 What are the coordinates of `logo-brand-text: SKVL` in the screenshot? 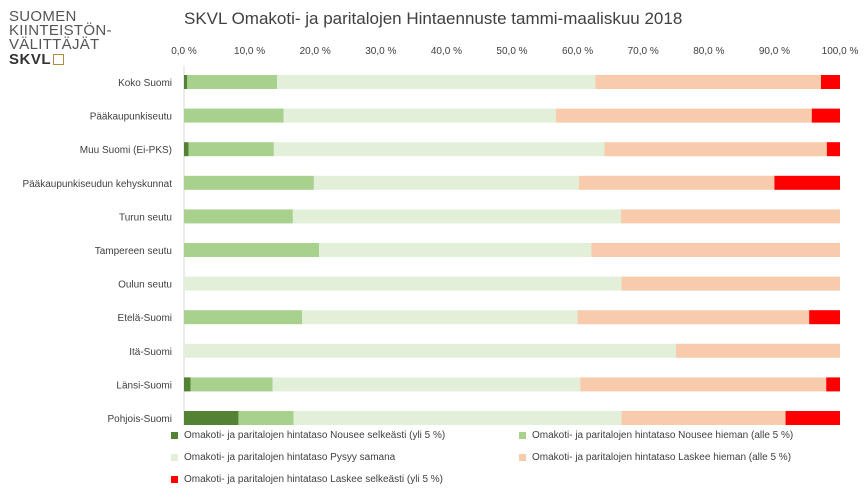 It's located at (30, 59).